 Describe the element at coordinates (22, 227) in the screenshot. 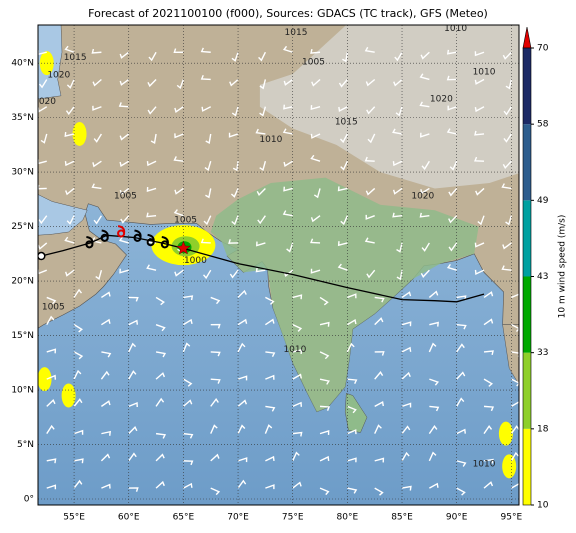

I see `y-tick-label: 25°N` at that location.